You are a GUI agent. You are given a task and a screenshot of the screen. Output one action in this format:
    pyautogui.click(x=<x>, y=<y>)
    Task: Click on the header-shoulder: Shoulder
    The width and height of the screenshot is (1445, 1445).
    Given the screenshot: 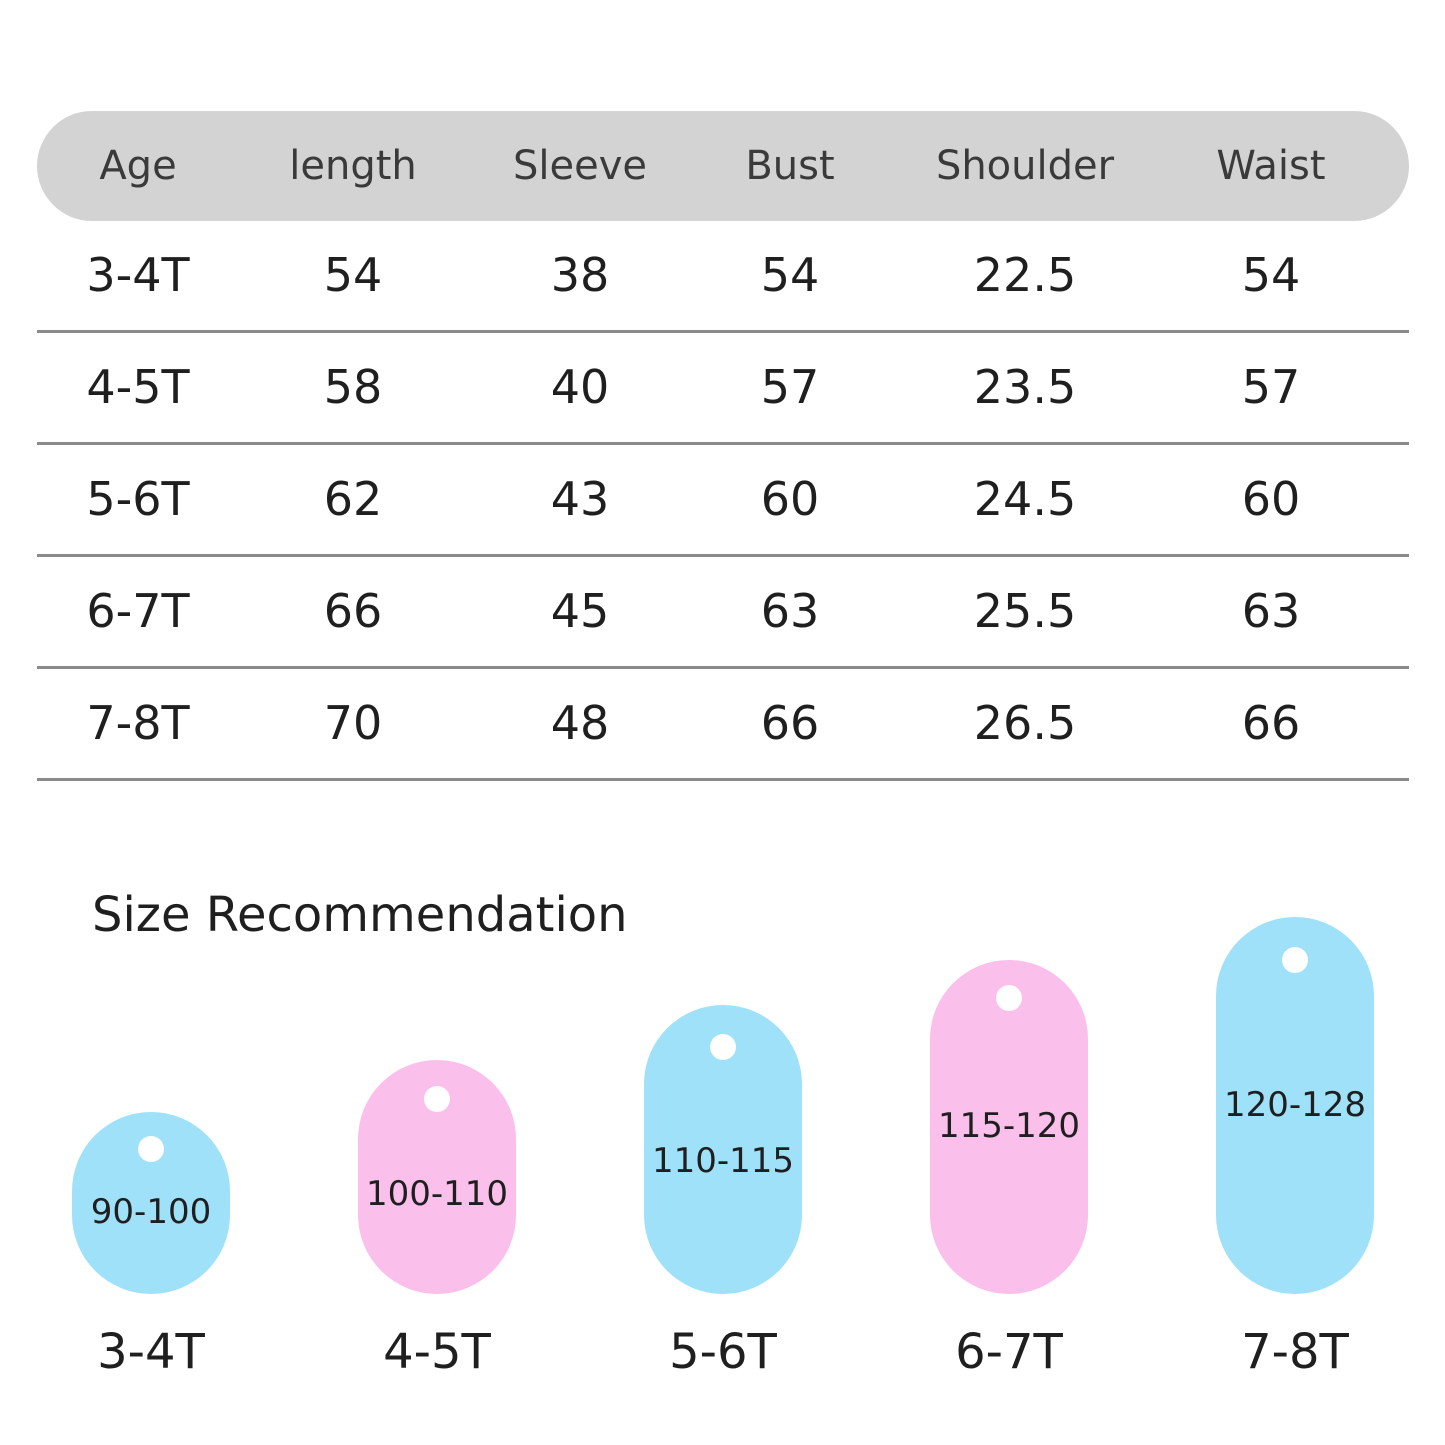 What is the action you would take?
    pyautogui.click(x=1025, y=166)
    